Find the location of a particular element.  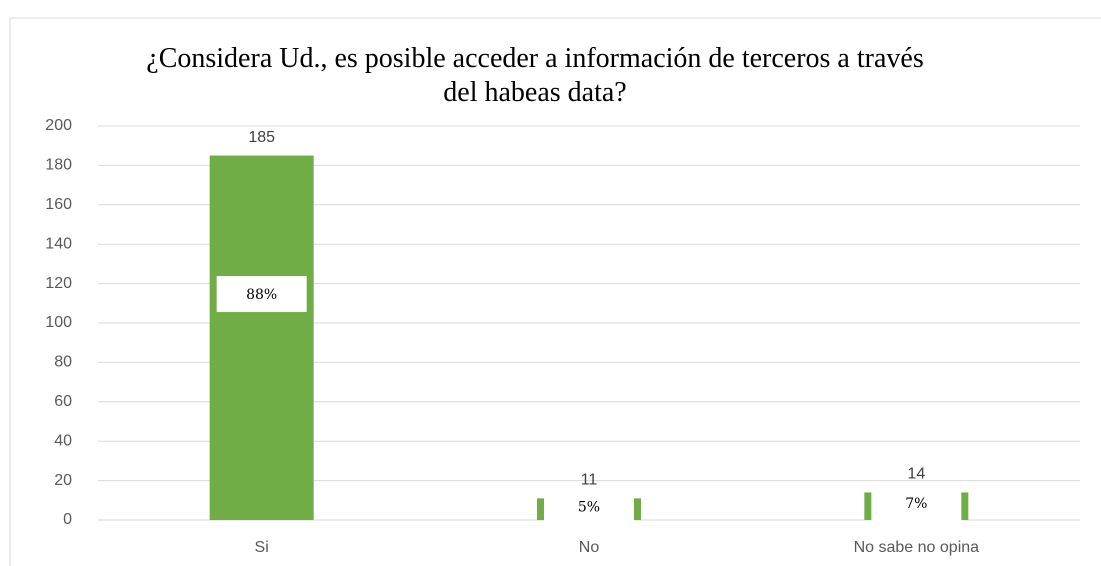

y-tick-label: 140 is located at coordinates (58, 243).